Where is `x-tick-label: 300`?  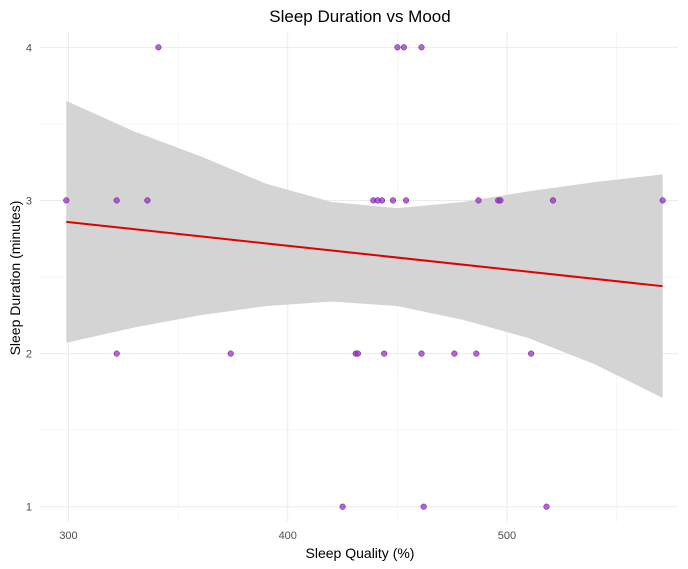
x-tick-label: 300 is located at coordinates (68, 536).